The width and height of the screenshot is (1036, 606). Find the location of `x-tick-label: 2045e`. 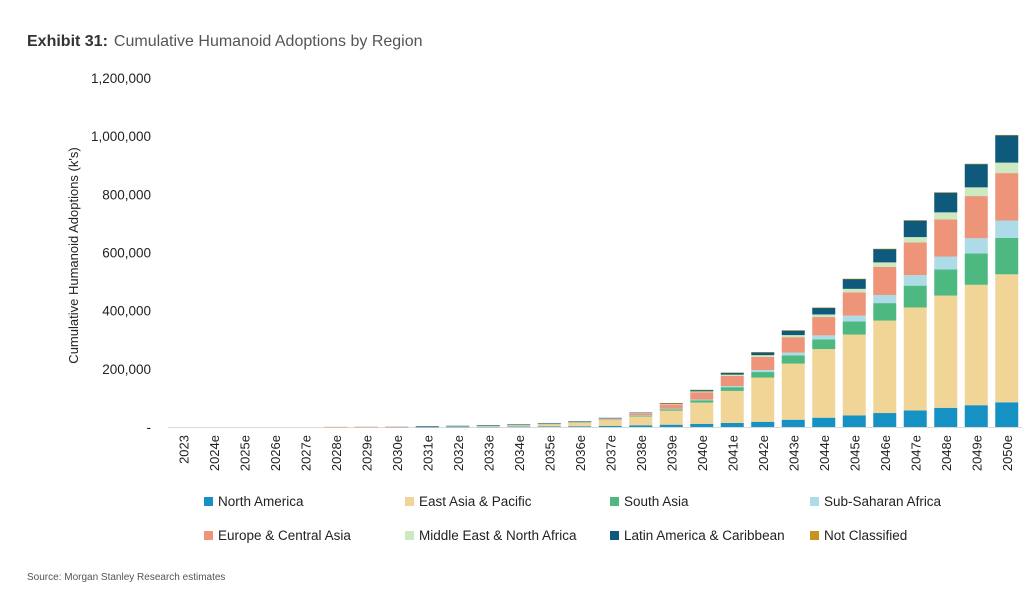

x-tick-label: 2045e is located at coordinates (854, 453).